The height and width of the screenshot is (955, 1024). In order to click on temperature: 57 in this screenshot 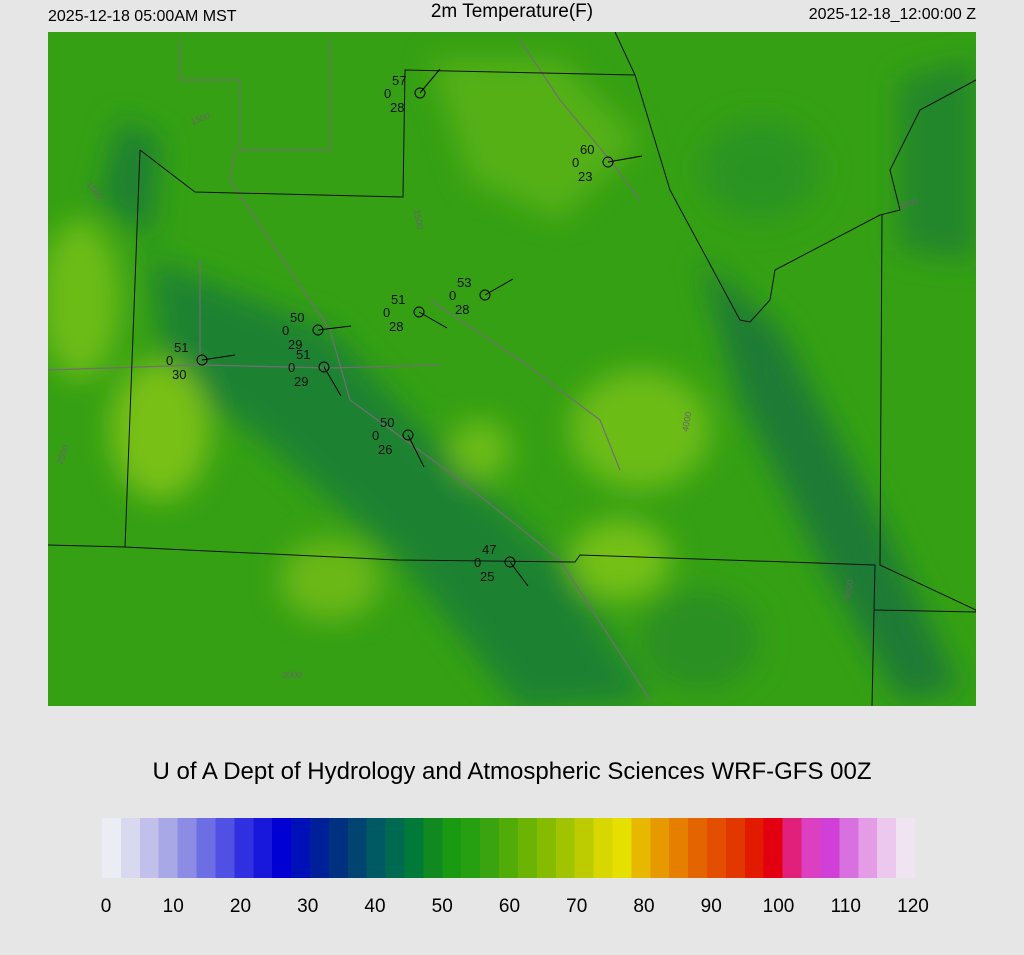, I will do `click(399, 80)`.